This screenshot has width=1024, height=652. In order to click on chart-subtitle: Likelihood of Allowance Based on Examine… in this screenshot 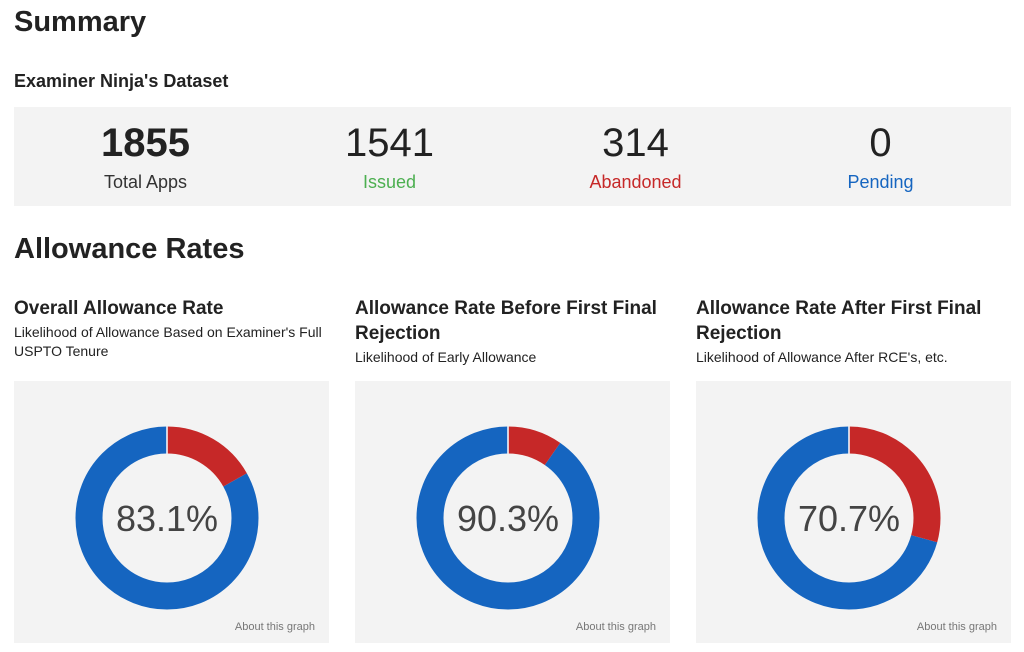, I will do `click(168, 341)`.